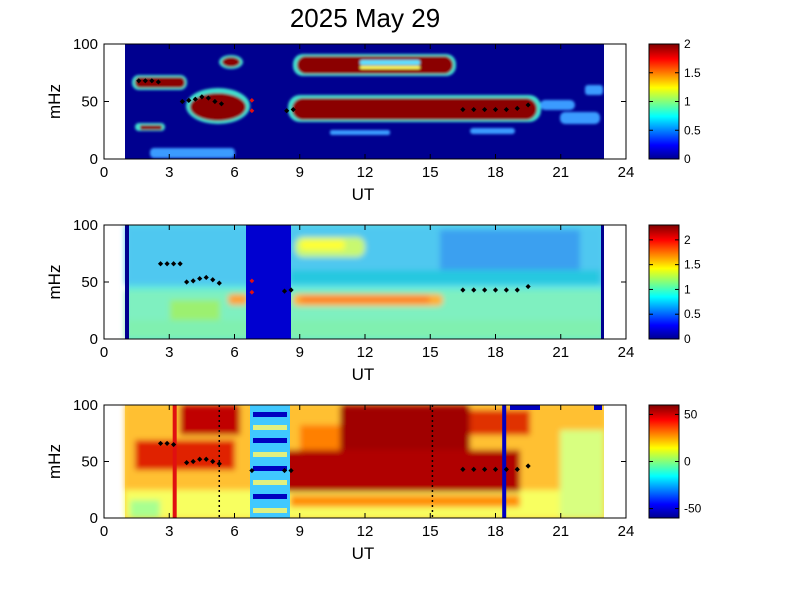 Image resolution: width=801 pixels, height=600 pixels. What do you see at coordinates (270, 462) in the screenshot?
I see `panel-3-gap-stripes` at bounding box center [270, 462].